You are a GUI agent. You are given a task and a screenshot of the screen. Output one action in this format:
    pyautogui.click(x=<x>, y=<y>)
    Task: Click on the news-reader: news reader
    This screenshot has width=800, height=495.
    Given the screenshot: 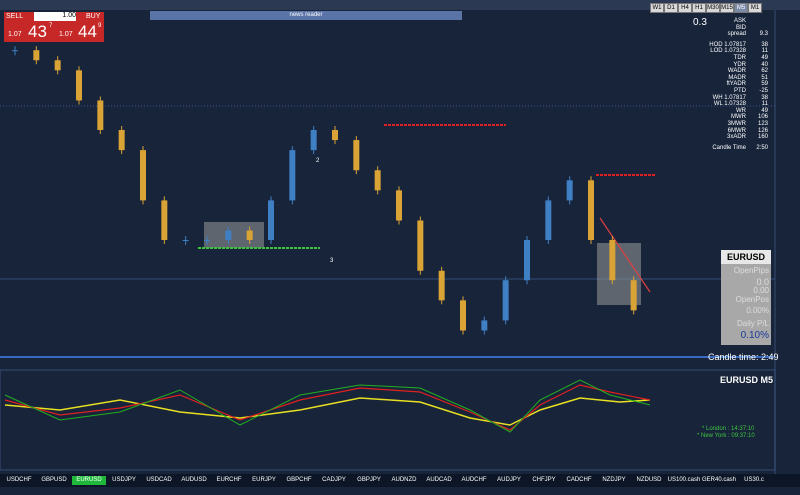 What is the action you would take?
    pyautogui.click(x=306, y=15)
    